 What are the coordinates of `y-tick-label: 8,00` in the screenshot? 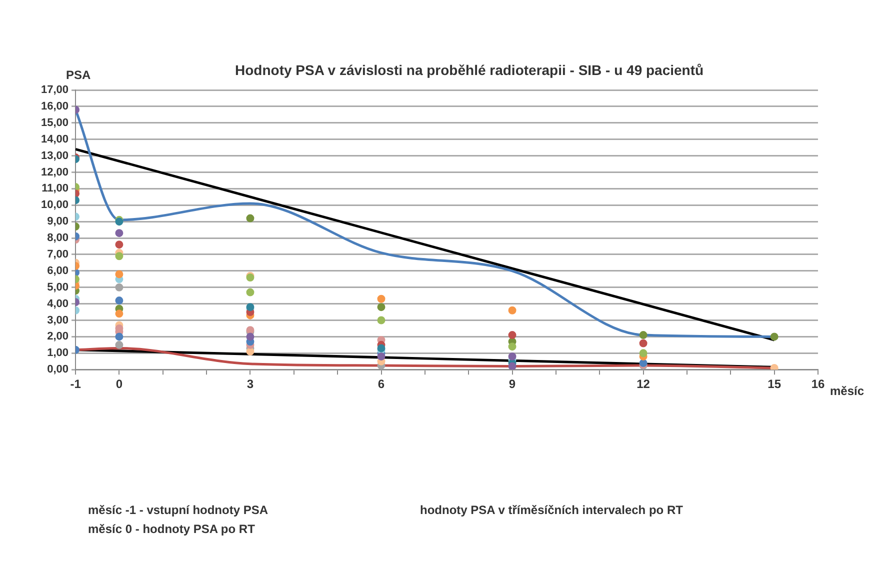 It's located at (58, 238).